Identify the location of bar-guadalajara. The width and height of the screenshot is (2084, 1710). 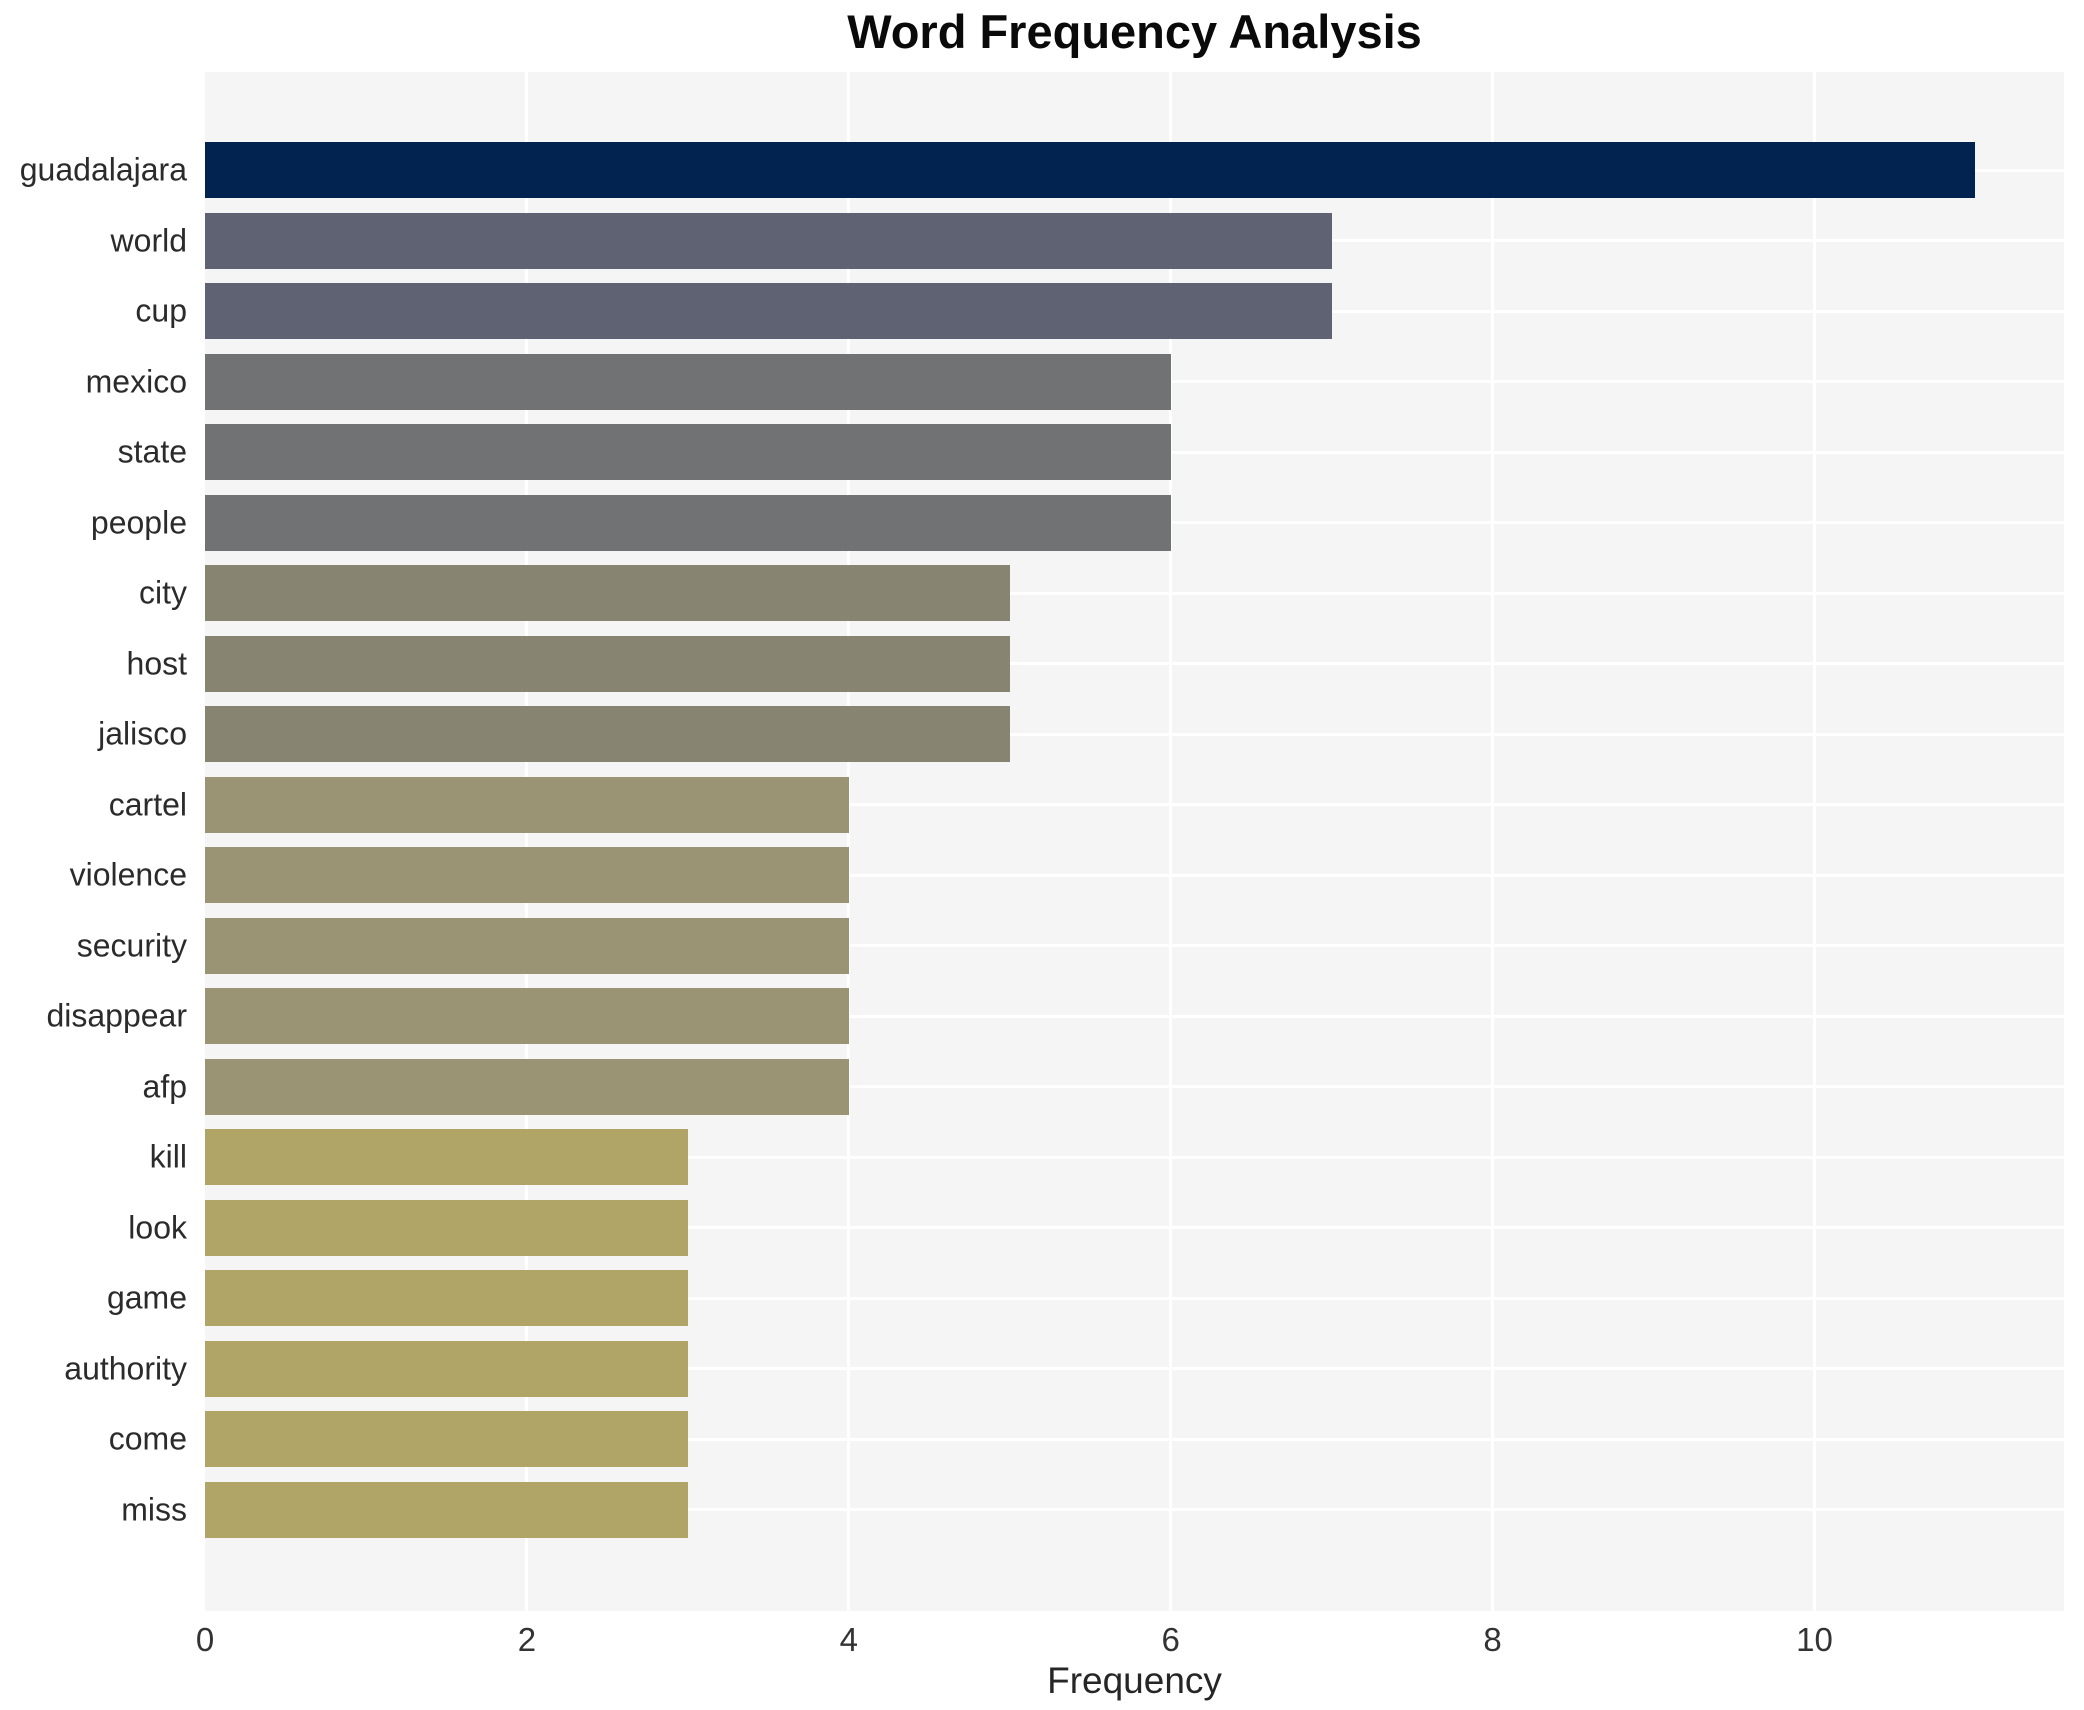
(1090, 170).